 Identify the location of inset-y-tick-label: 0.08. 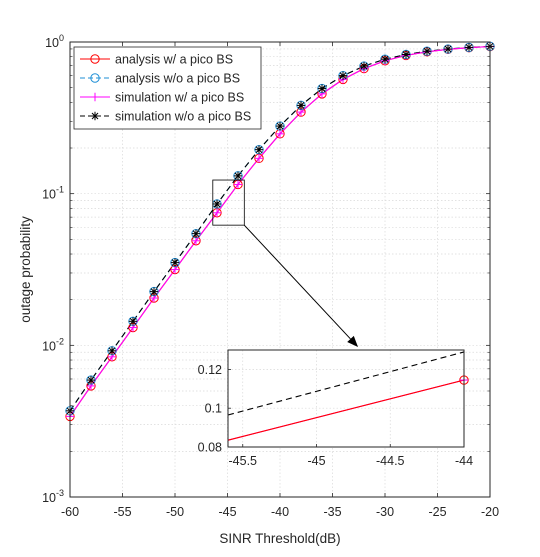
(210, 448).